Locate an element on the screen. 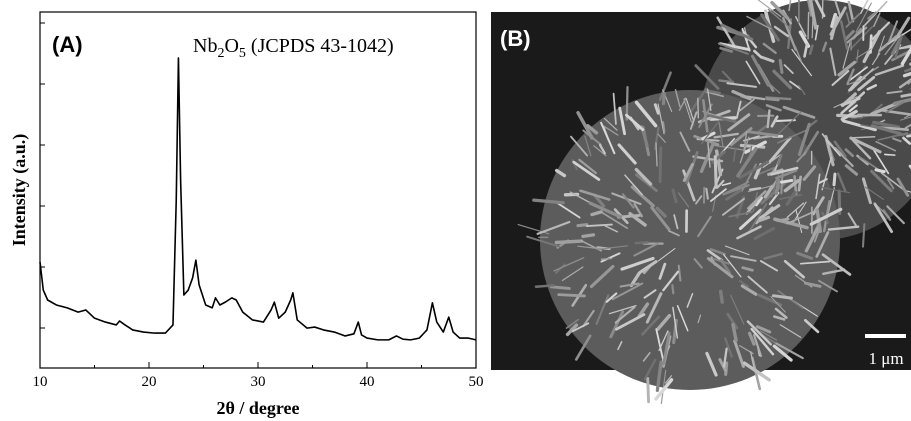 This screenshot has height=421, width=911. x-tick-label: 30 is located at coordinates (258, 382).